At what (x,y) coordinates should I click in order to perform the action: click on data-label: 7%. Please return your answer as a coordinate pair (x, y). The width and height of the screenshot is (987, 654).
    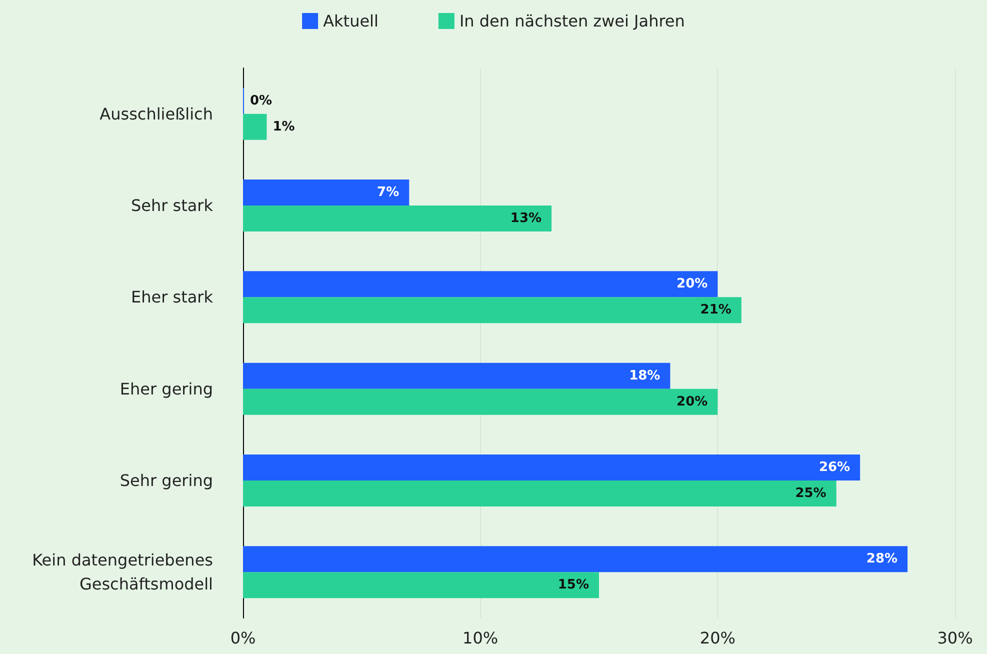
    Looking at the image, I should click on (388, 192).